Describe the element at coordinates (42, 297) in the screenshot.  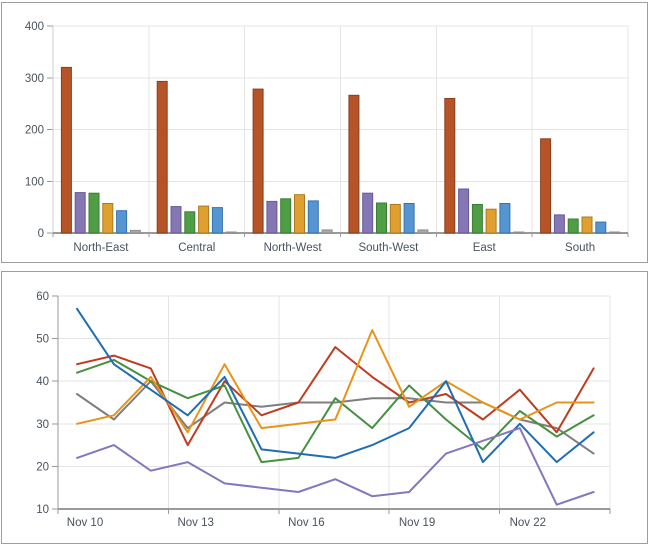
I see `y-tick-label: 60` at that location.